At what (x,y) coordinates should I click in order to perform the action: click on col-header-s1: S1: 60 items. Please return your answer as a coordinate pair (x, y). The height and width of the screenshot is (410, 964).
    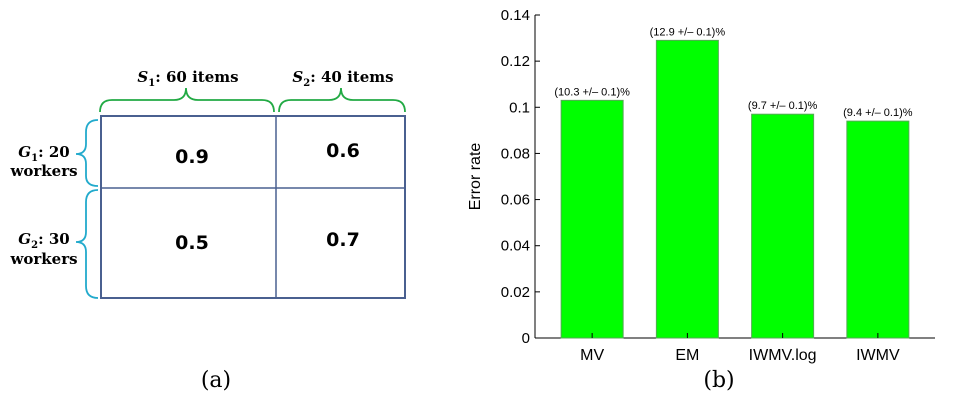
    Looking at the image, I should click on (187, 78).